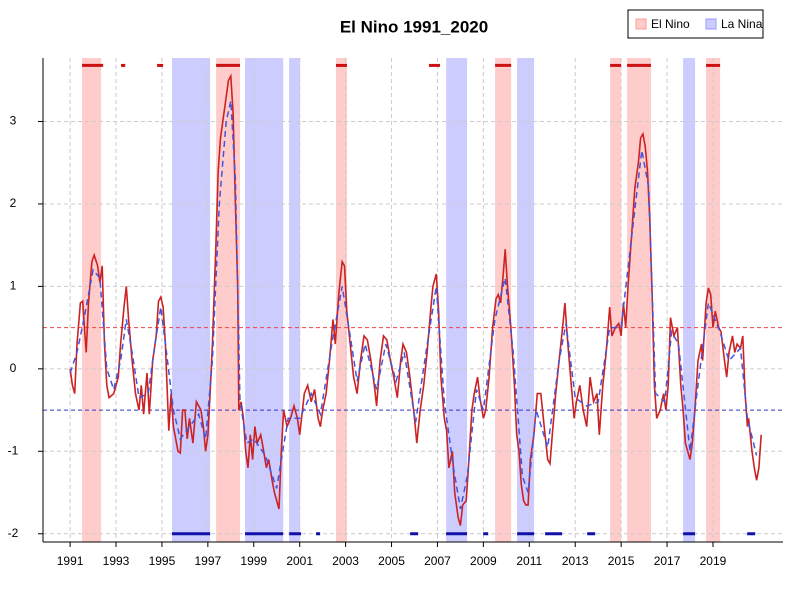 Image resolution: width=800 pixels, height=605 pixels. Describe the element at coordinates (208, 561) in the screenshot. I see `x-tick-label: 1997` at that location.